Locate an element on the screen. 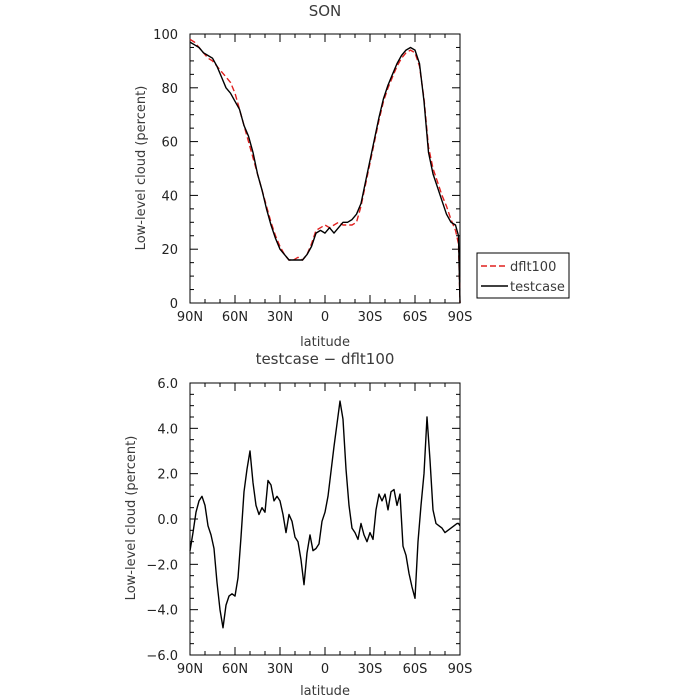 This screenshot has height=700, width=700. y-tick-label: 0.0 is located at coordinates (167, 520).